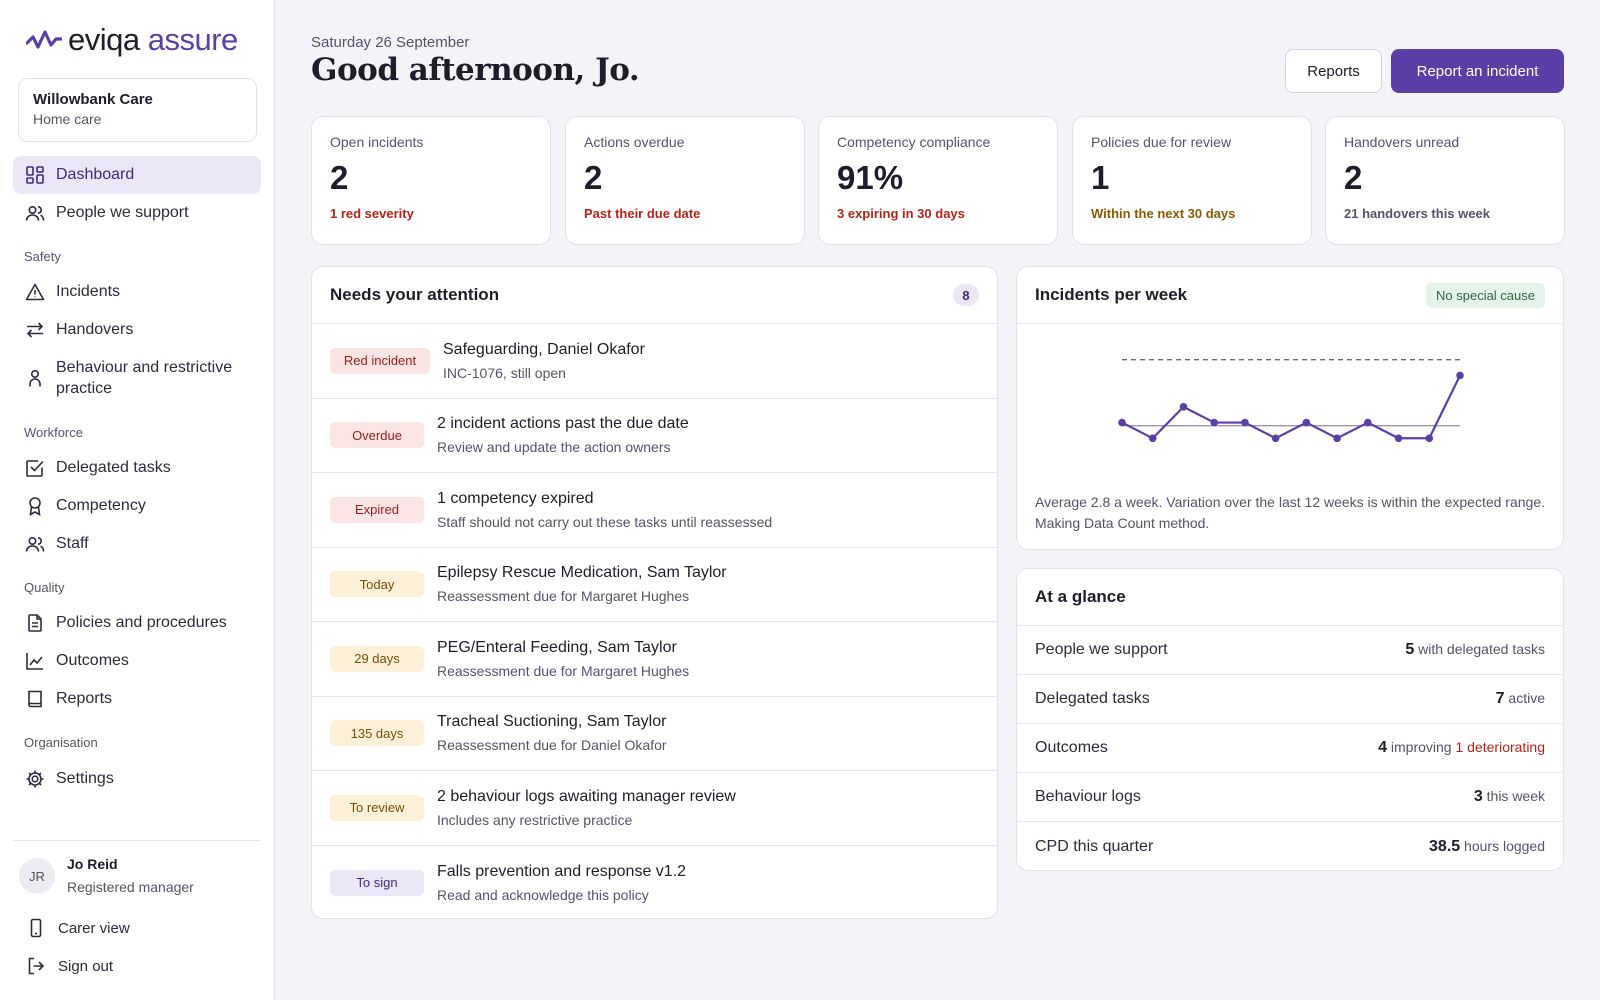 This screenshot has height=1000, width=1600. I want to click on attention-item-title: Safeguarding, Daniel Okafor, so click(544, 349).